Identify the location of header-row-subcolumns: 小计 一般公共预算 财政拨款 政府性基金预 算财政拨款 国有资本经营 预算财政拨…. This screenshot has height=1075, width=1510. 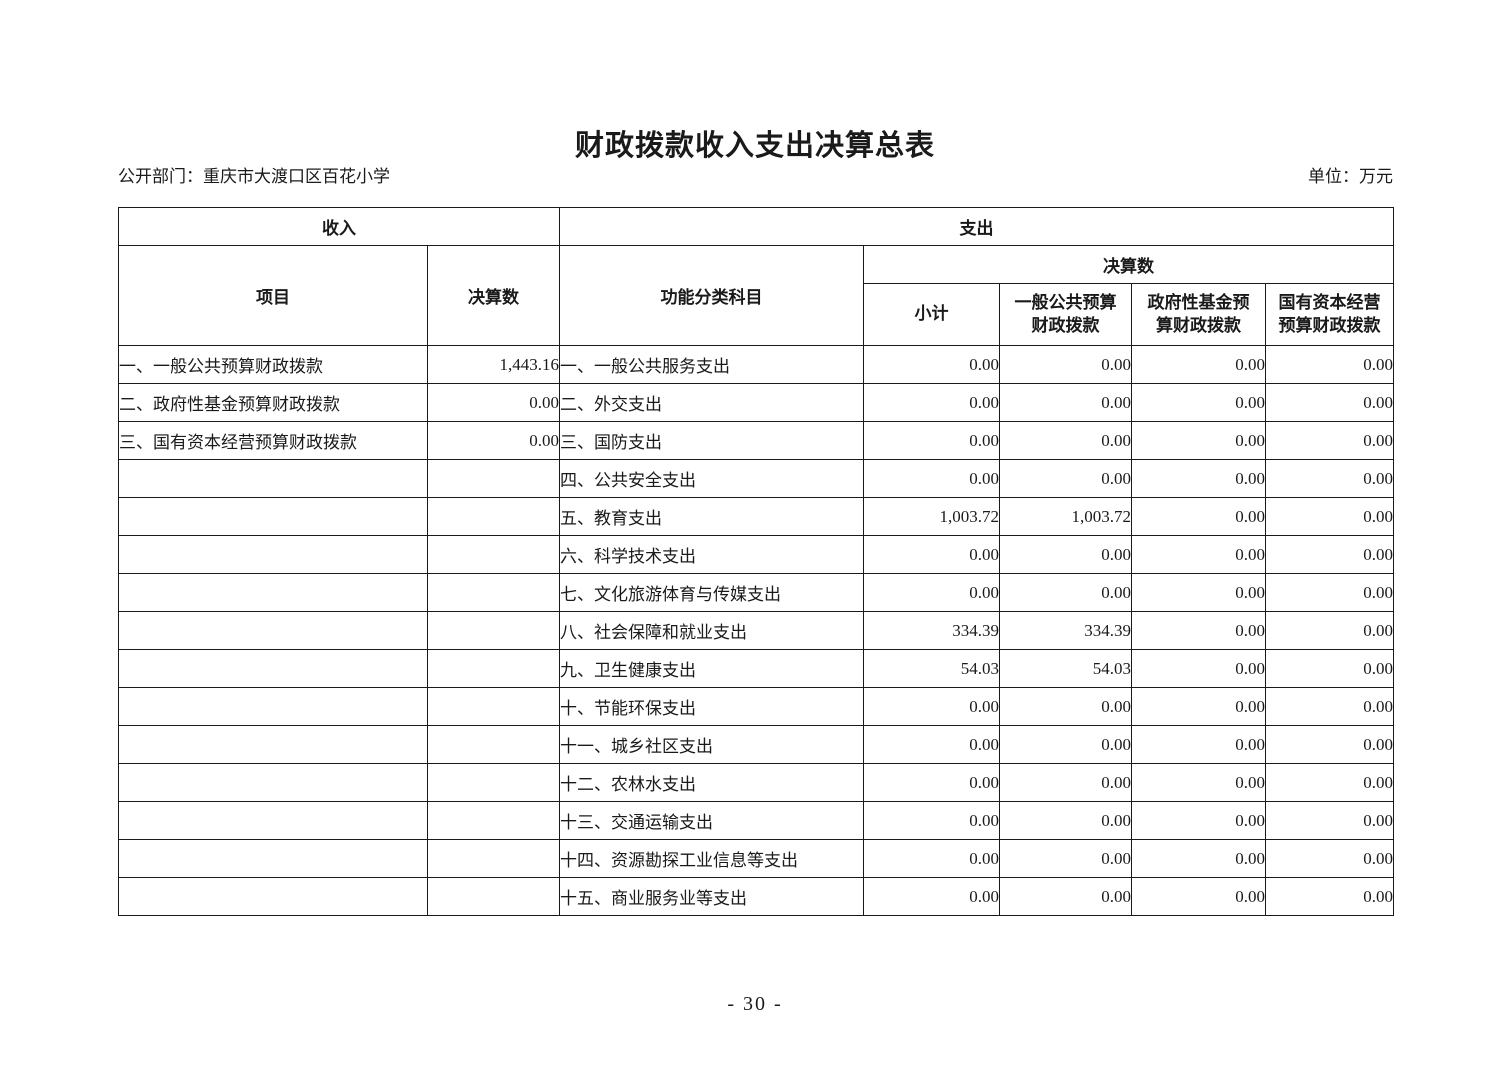
(756, 314).